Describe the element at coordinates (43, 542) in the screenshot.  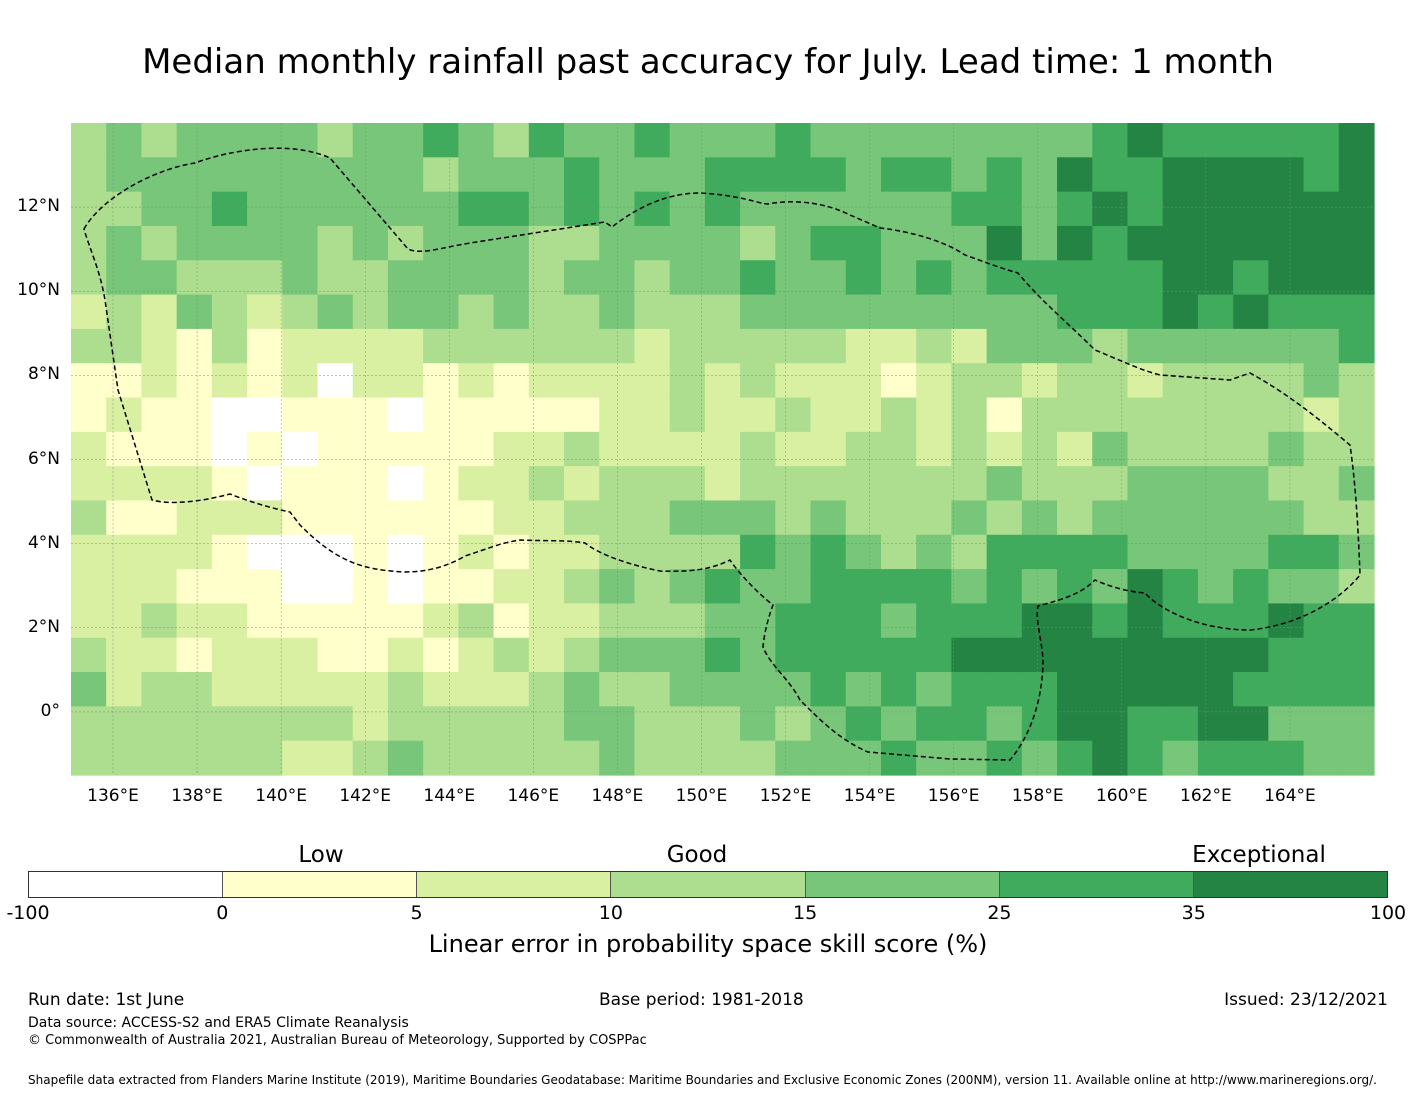
I see `lat-tick-label: 4°N` at that location.